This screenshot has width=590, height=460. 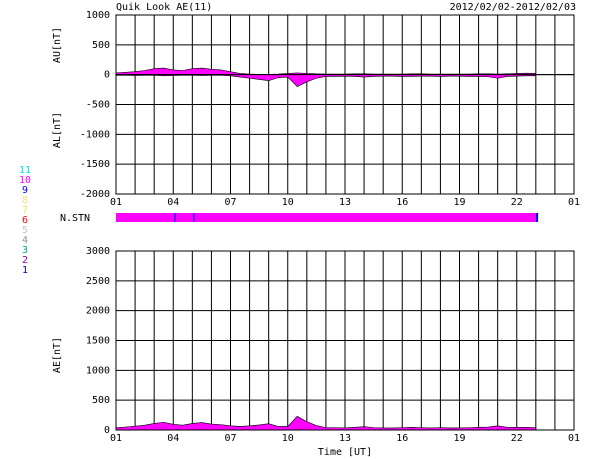 I want to click on legend-label: 7, so click(x=25, y=210).